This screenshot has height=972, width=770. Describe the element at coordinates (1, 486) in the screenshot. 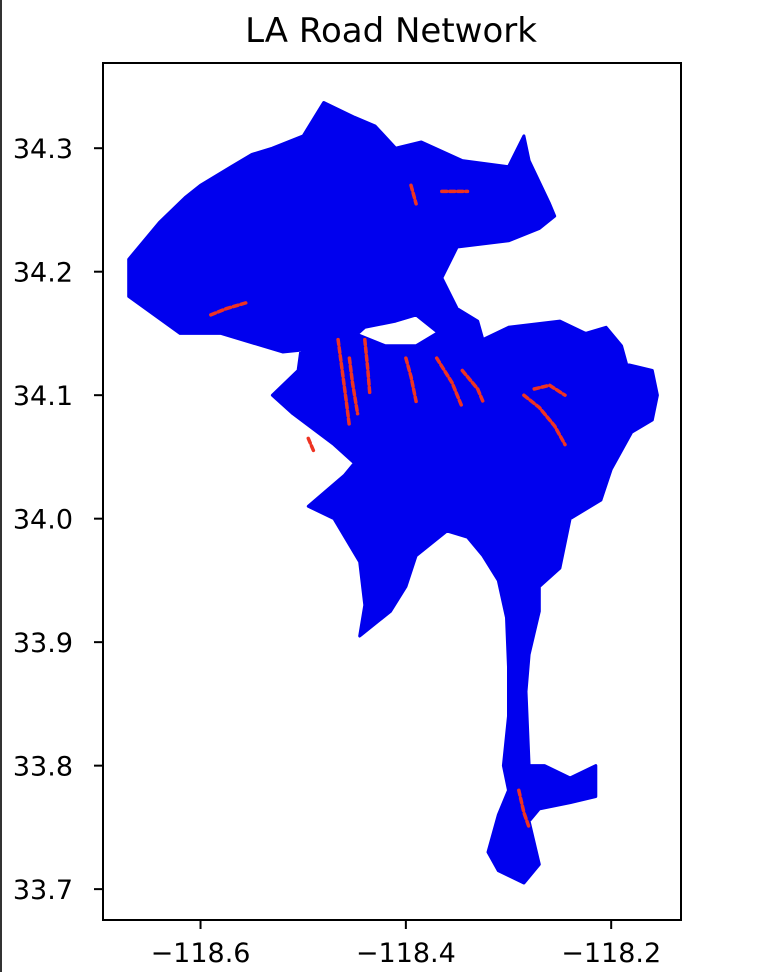

I see `left-border` at that location.